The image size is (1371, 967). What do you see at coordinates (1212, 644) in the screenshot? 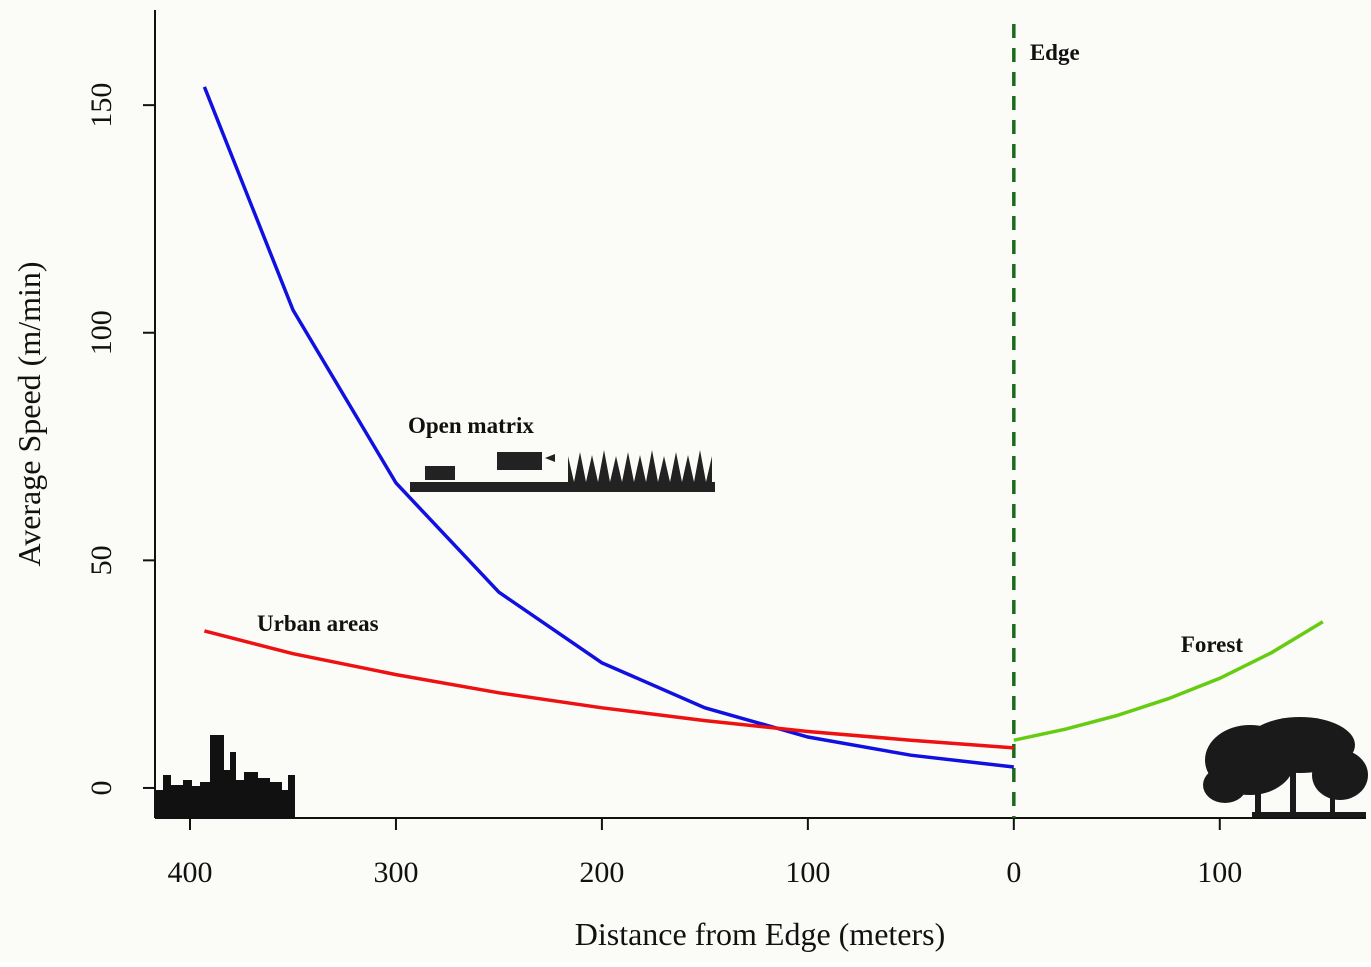
I see `series-label: Forest` at bounding box center [1212, 644].